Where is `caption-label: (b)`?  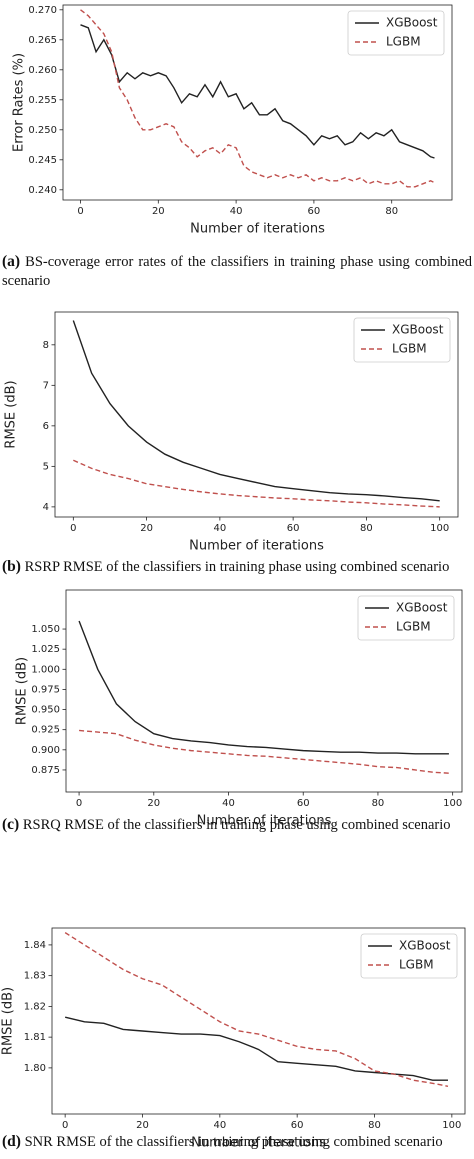 caption-label: (b) is located at coordinates (11, 566).